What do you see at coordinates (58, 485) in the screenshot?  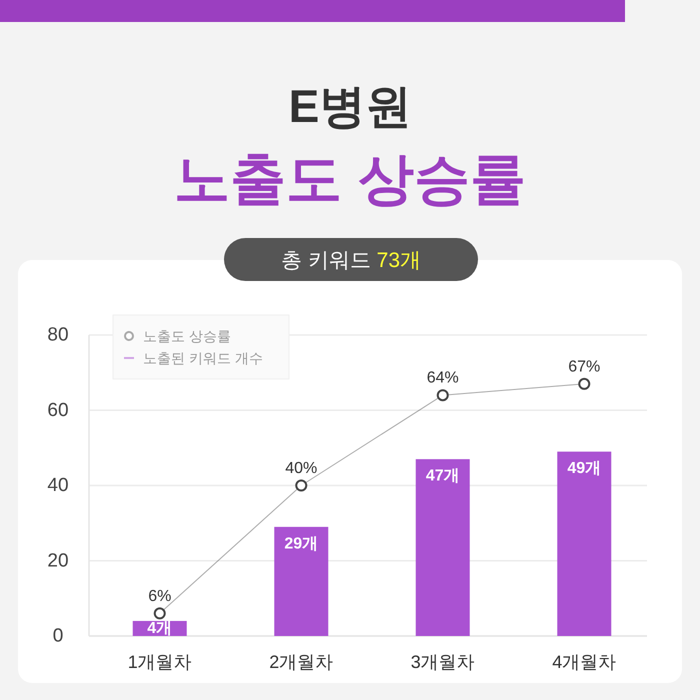 I see `y-tick-label: 40` at bounding box center [58, 485].